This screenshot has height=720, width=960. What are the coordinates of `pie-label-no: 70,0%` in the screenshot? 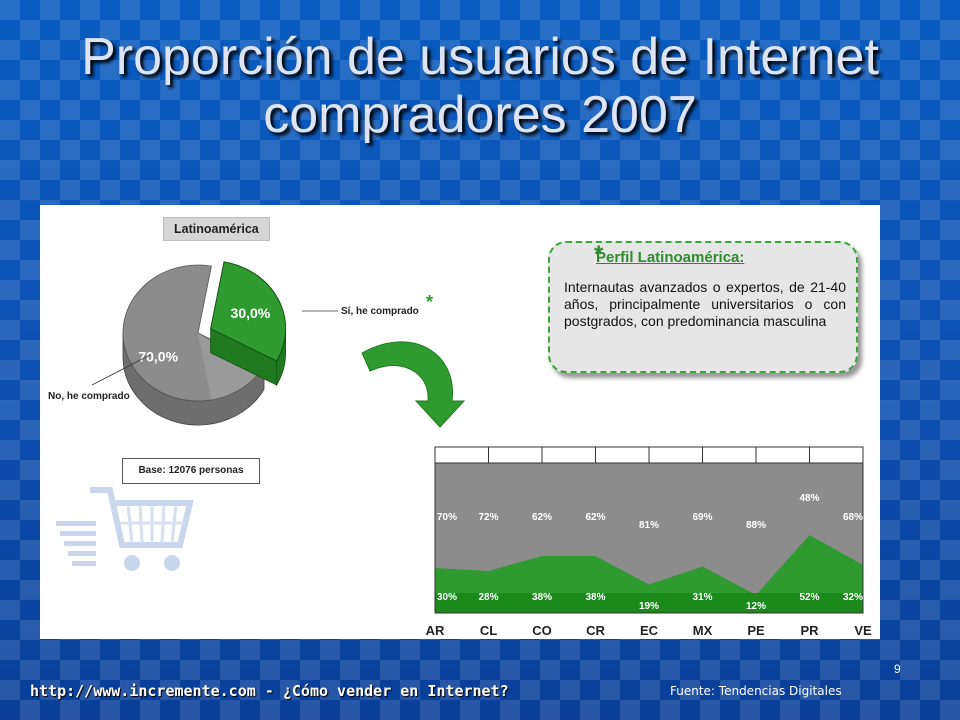 It's located at (158, 357).